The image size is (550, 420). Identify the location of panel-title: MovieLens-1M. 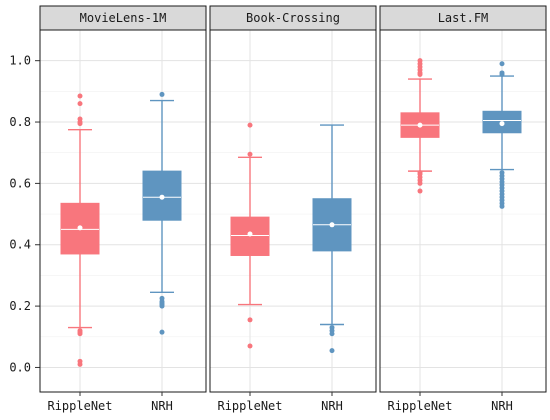
(123, 18).